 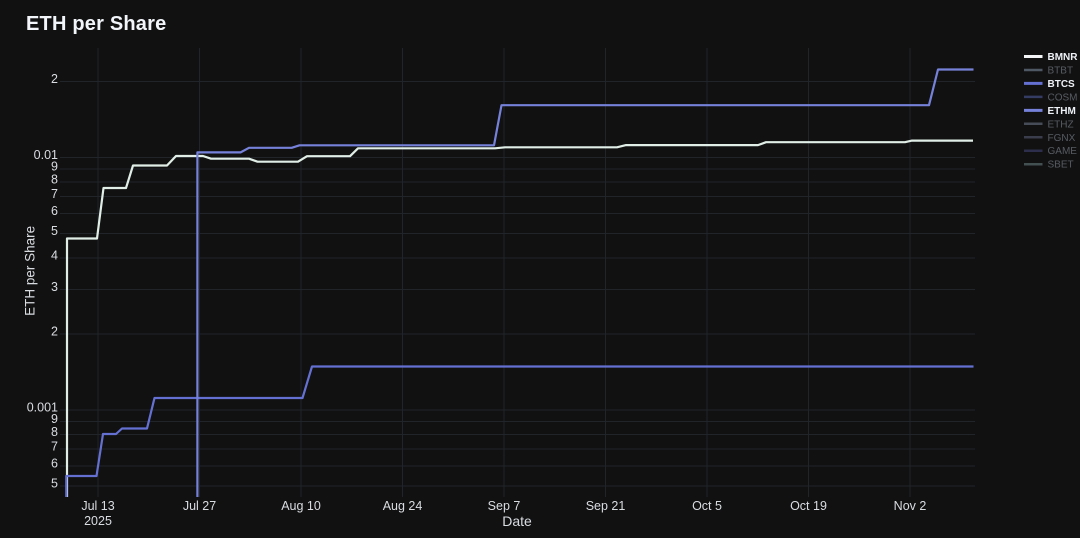 I want to click on svg-text: Aug 24, so click(x=403, y=506).